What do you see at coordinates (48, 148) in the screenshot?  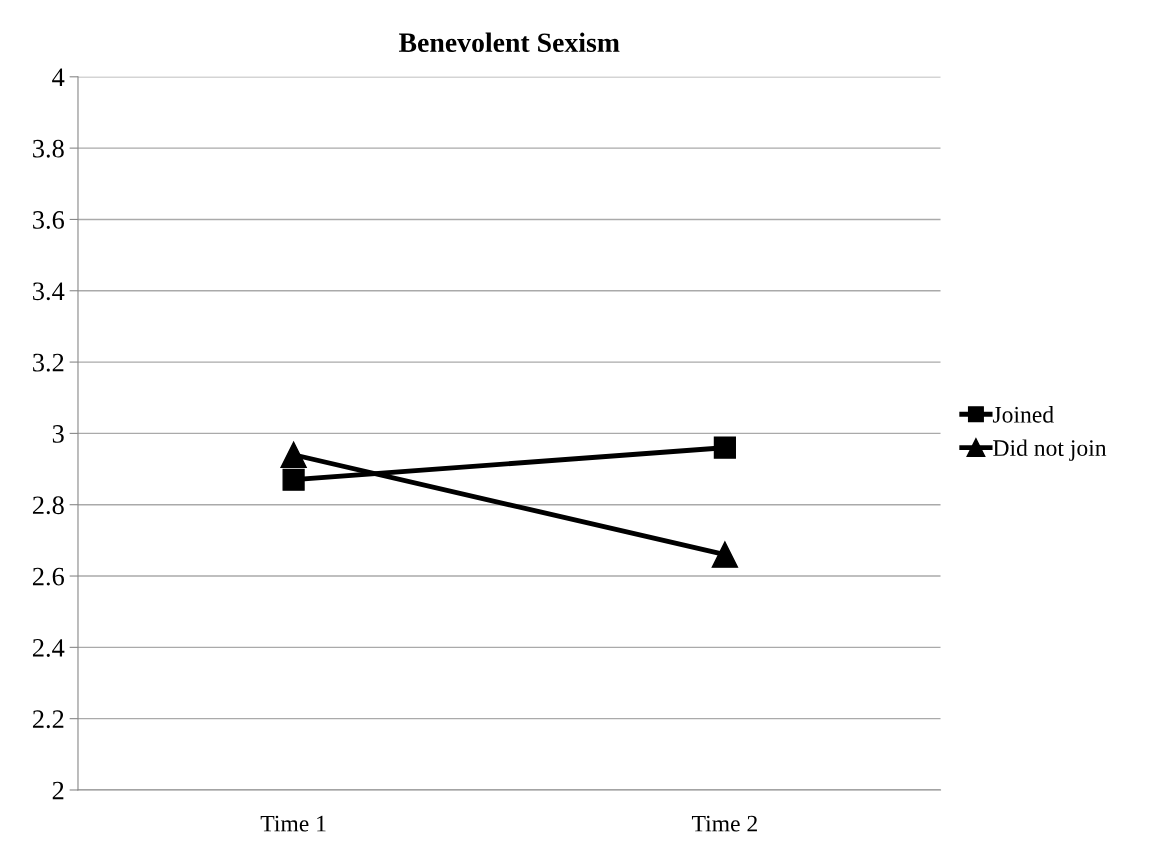 I see `y-tick-label: 3.8` at bounding box center [48, 148].